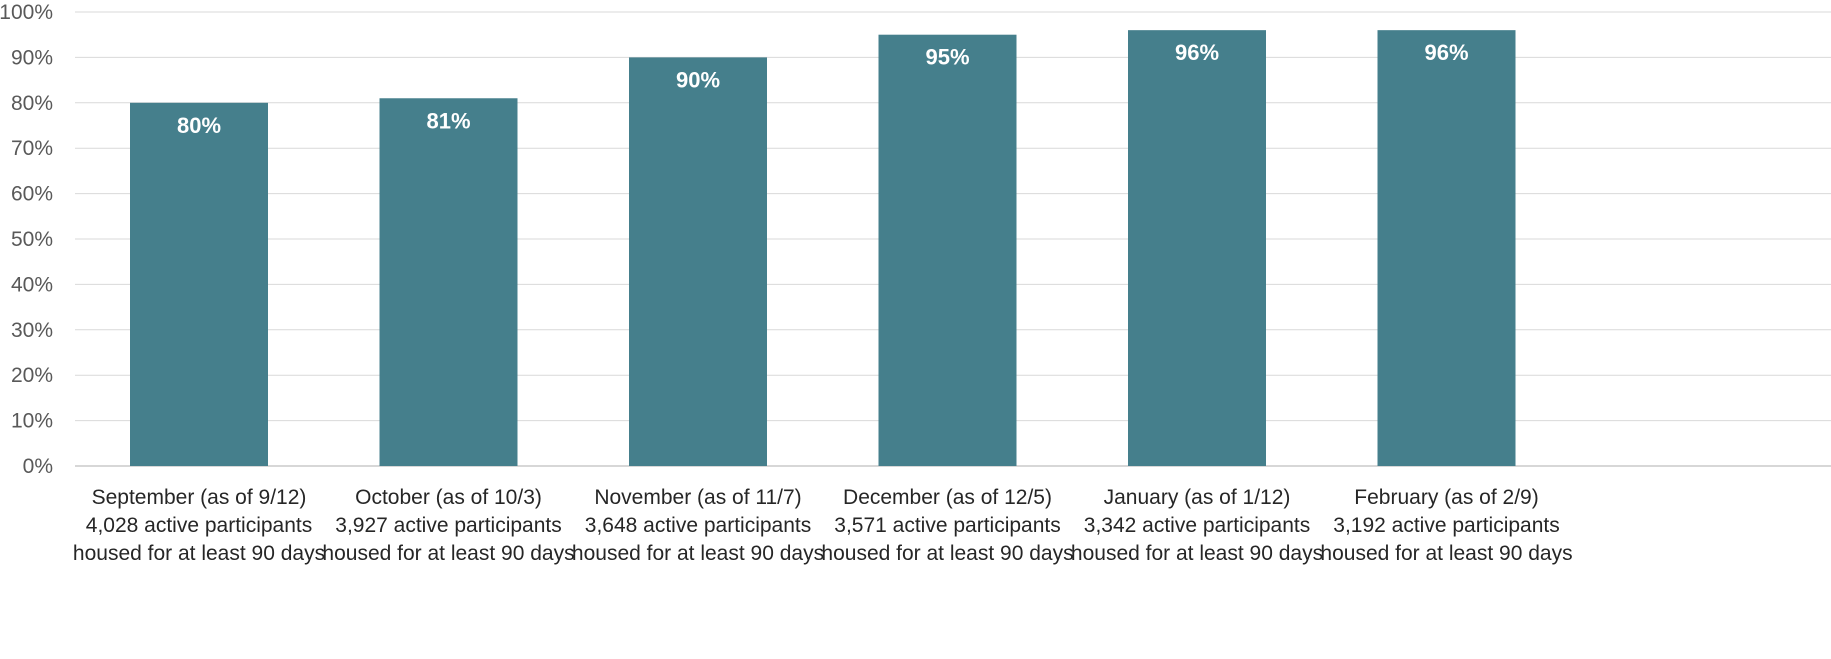  I want to click on x-tick-label: 3,571 active participants, so click(947, 525).